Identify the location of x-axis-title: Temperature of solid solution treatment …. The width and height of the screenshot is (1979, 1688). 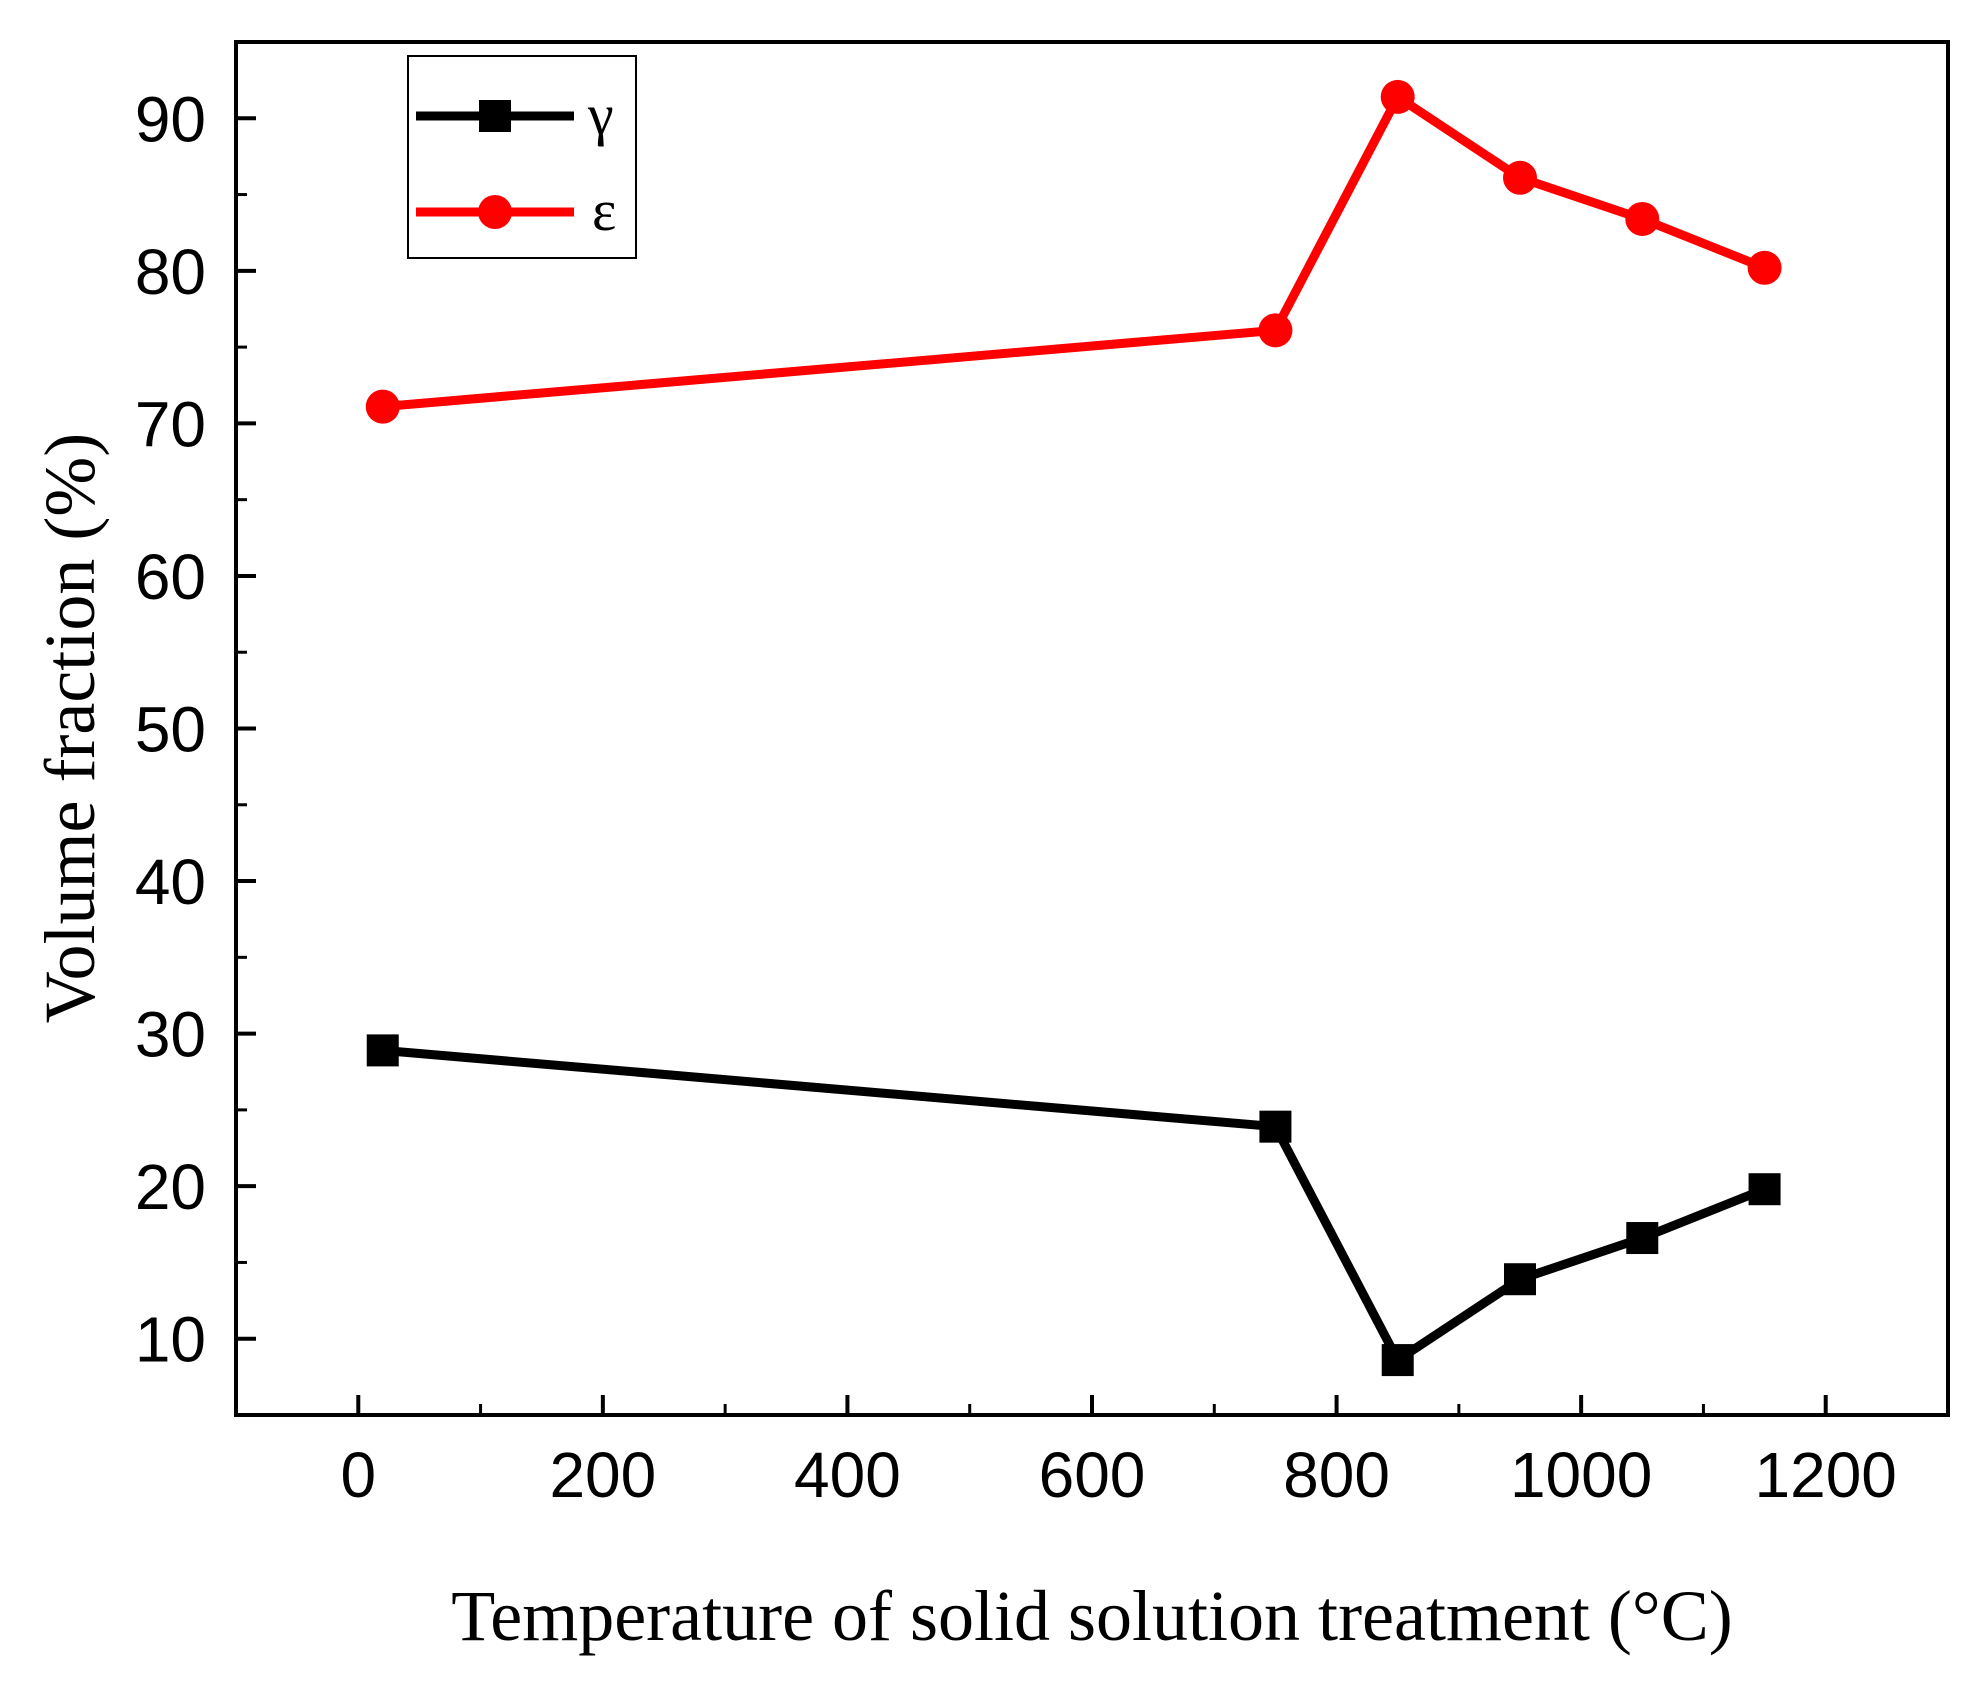
(1091, 1616).